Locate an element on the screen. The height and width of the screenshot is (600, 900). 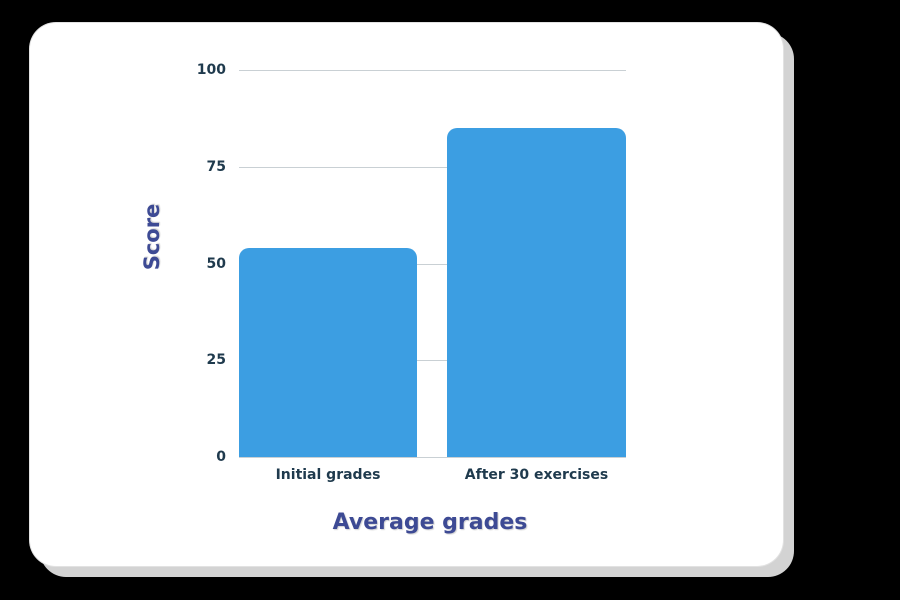
y-axis-title: Score is located at coordinates (152, 237).